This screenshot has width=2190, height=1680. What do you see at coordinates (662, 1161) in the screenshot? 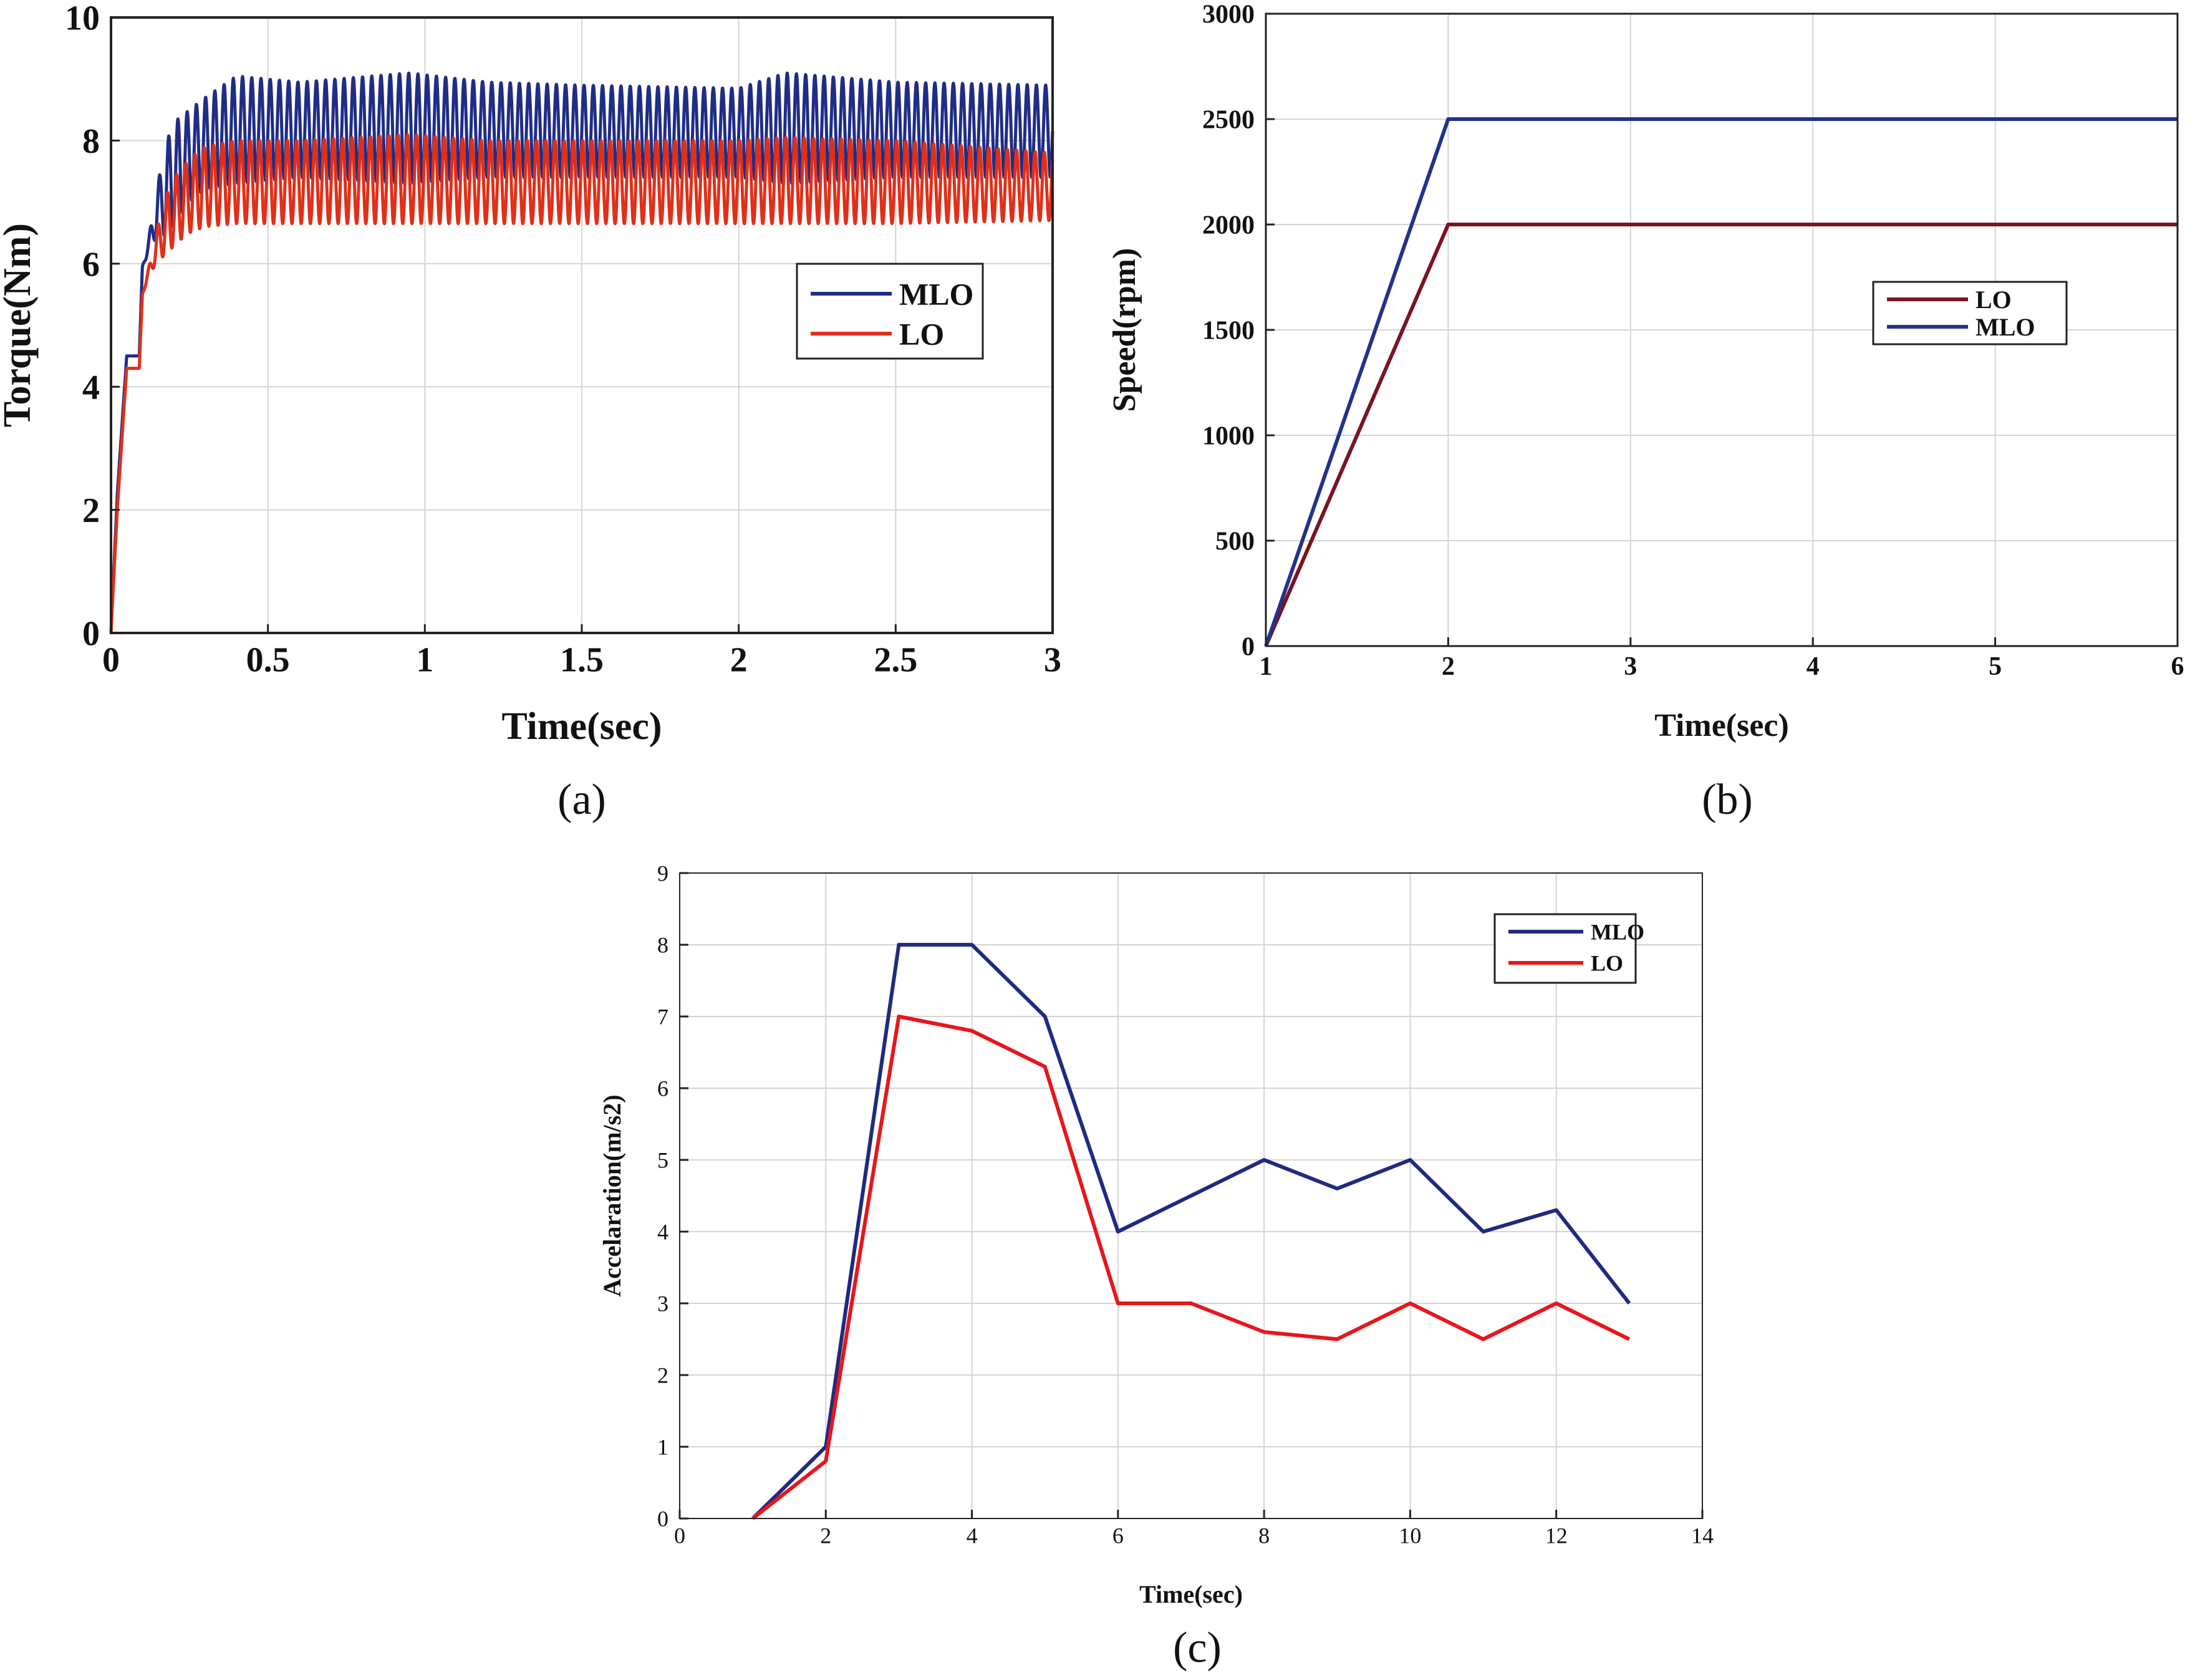
I see `y-tick-label: 5` at bounding box center [662, 1161].